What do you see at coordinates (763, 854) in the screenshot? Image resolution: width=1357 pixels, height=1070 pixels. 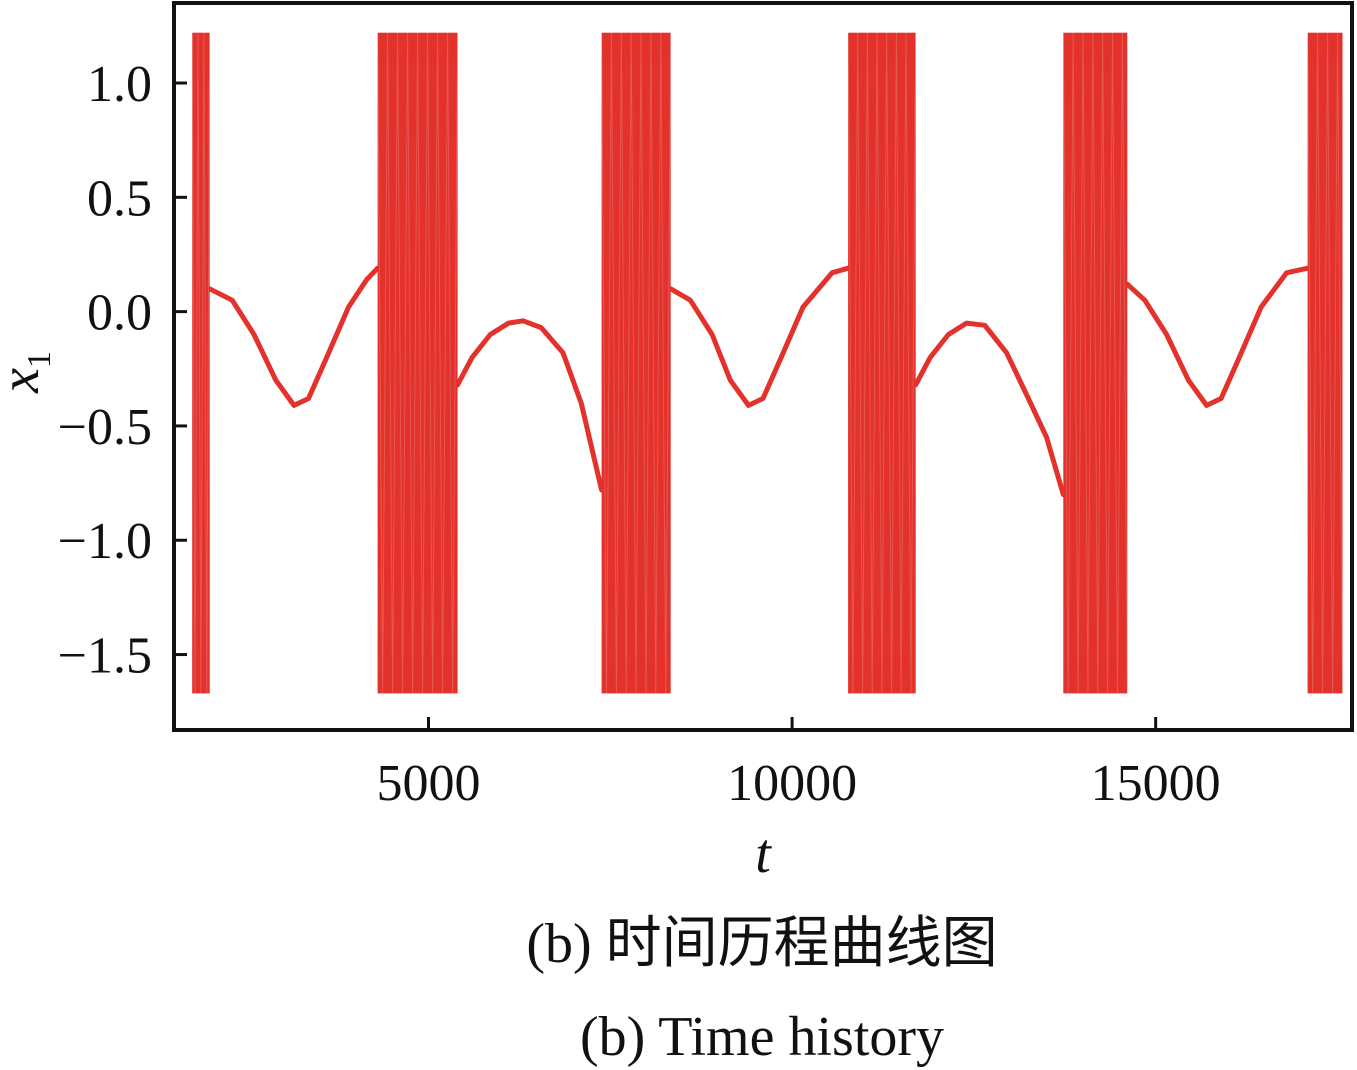 I see `x-axis-title: t` at bounding box center [763, 854].